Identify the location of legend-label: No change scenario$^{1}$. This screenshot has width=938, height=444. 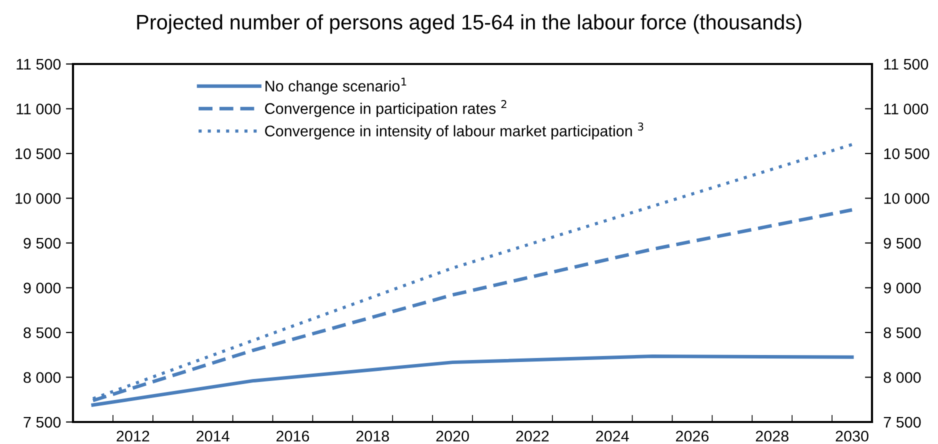
(336, 86).